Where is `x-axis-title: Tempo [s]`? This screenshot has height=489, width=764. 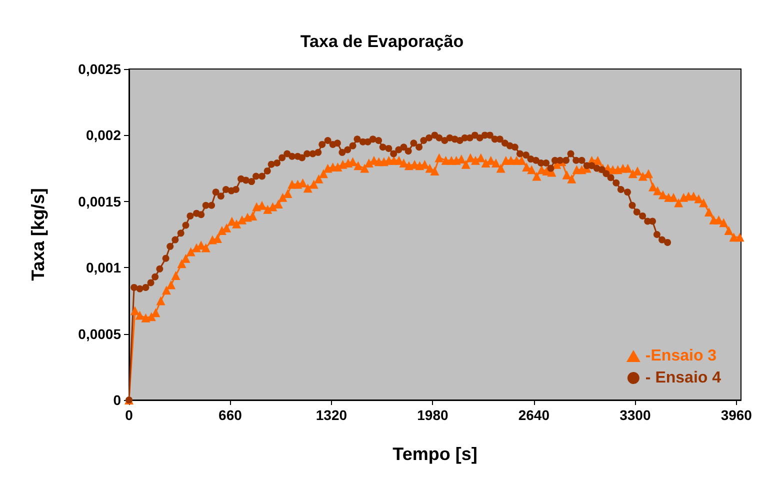
x-axis-title: Tempo [s] is located at coordinates (435, 454).